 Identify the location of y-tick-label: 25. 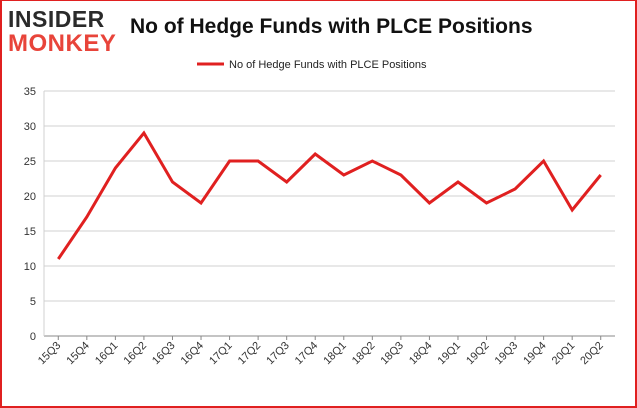
(30, 162).